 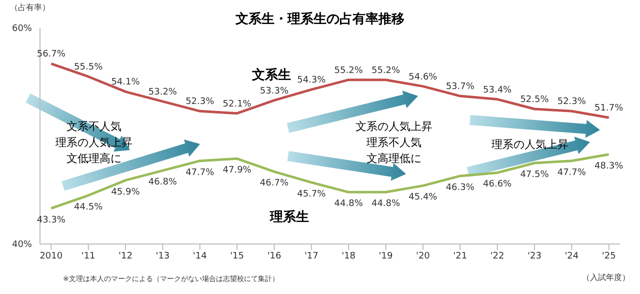 What do you see at coordinates (571, 256) in the screenshot?
I see `x-tick-label: '24` at bounding box center [571, 256].